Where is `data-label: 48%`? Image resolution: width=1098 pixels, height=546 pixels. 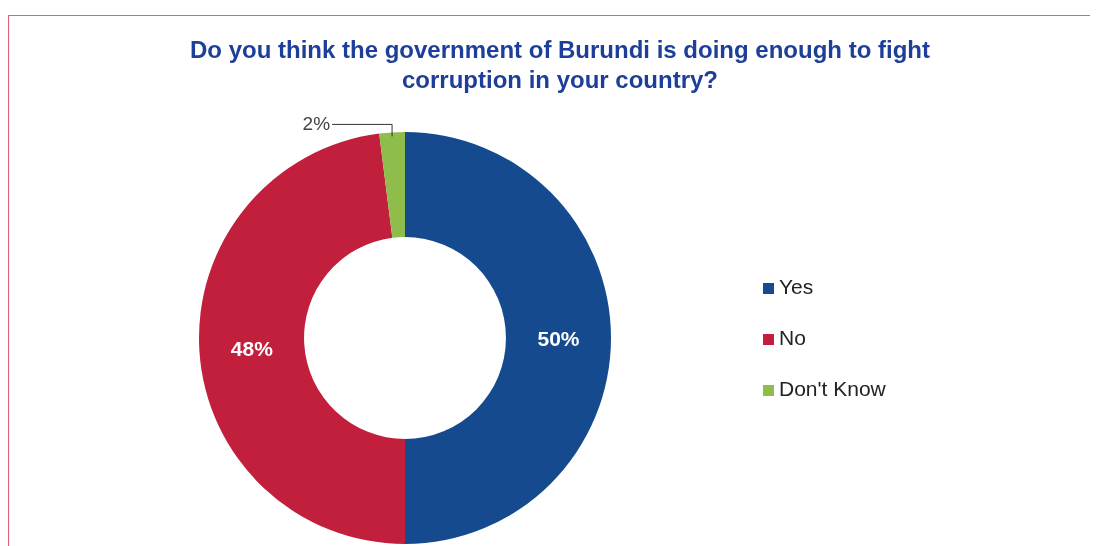
data-label: 48% is located at coordinates (252, 348).